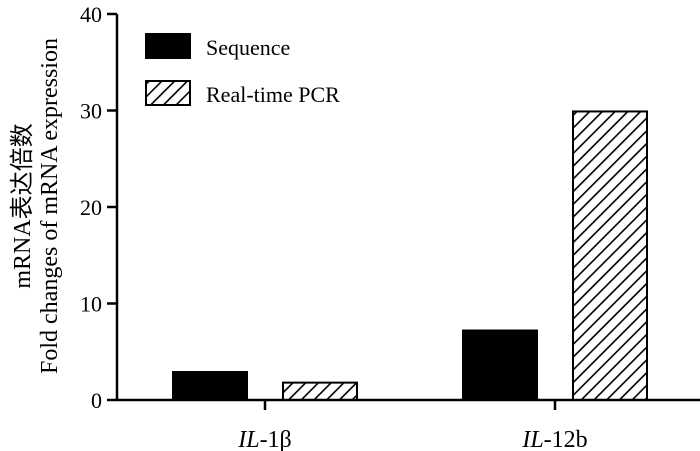  Describe the element at coordinates (242, 70) in the screenshot. I see `legend: Sequence Real-time PCR` at that location.